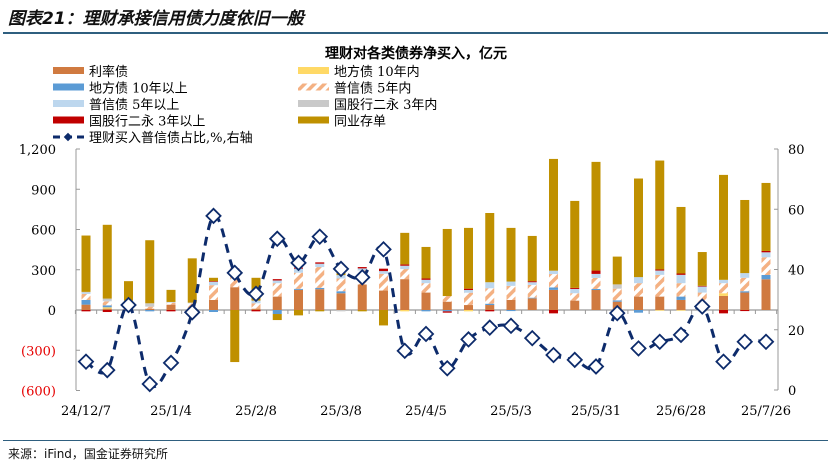  What do you see at coordinates (766, 411) in the screenshot?
I see `x-tick-label: 25/7/26` at bounding box center [766, 411].